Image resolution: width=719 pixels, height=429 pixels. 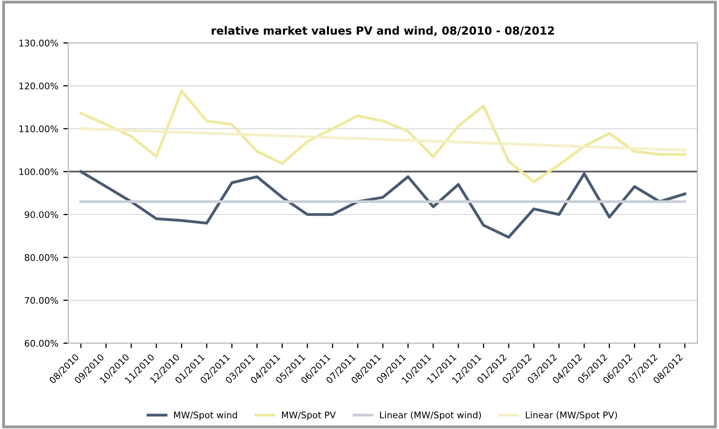 I want to click on y-tick-label: 130.00%, so click(x=38, y=43).